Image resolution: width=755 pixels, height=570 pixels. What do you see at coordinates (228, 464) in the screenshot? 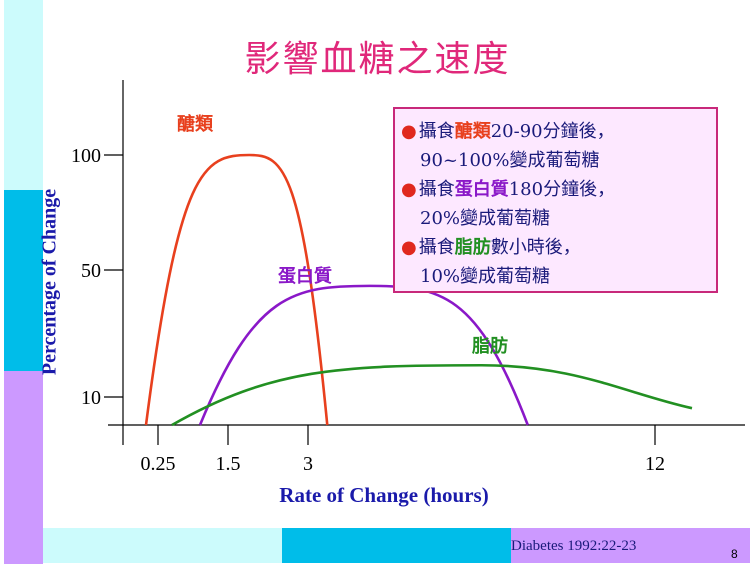
I see `x-tick-label: 1.5` at bounding box center [228, 464].